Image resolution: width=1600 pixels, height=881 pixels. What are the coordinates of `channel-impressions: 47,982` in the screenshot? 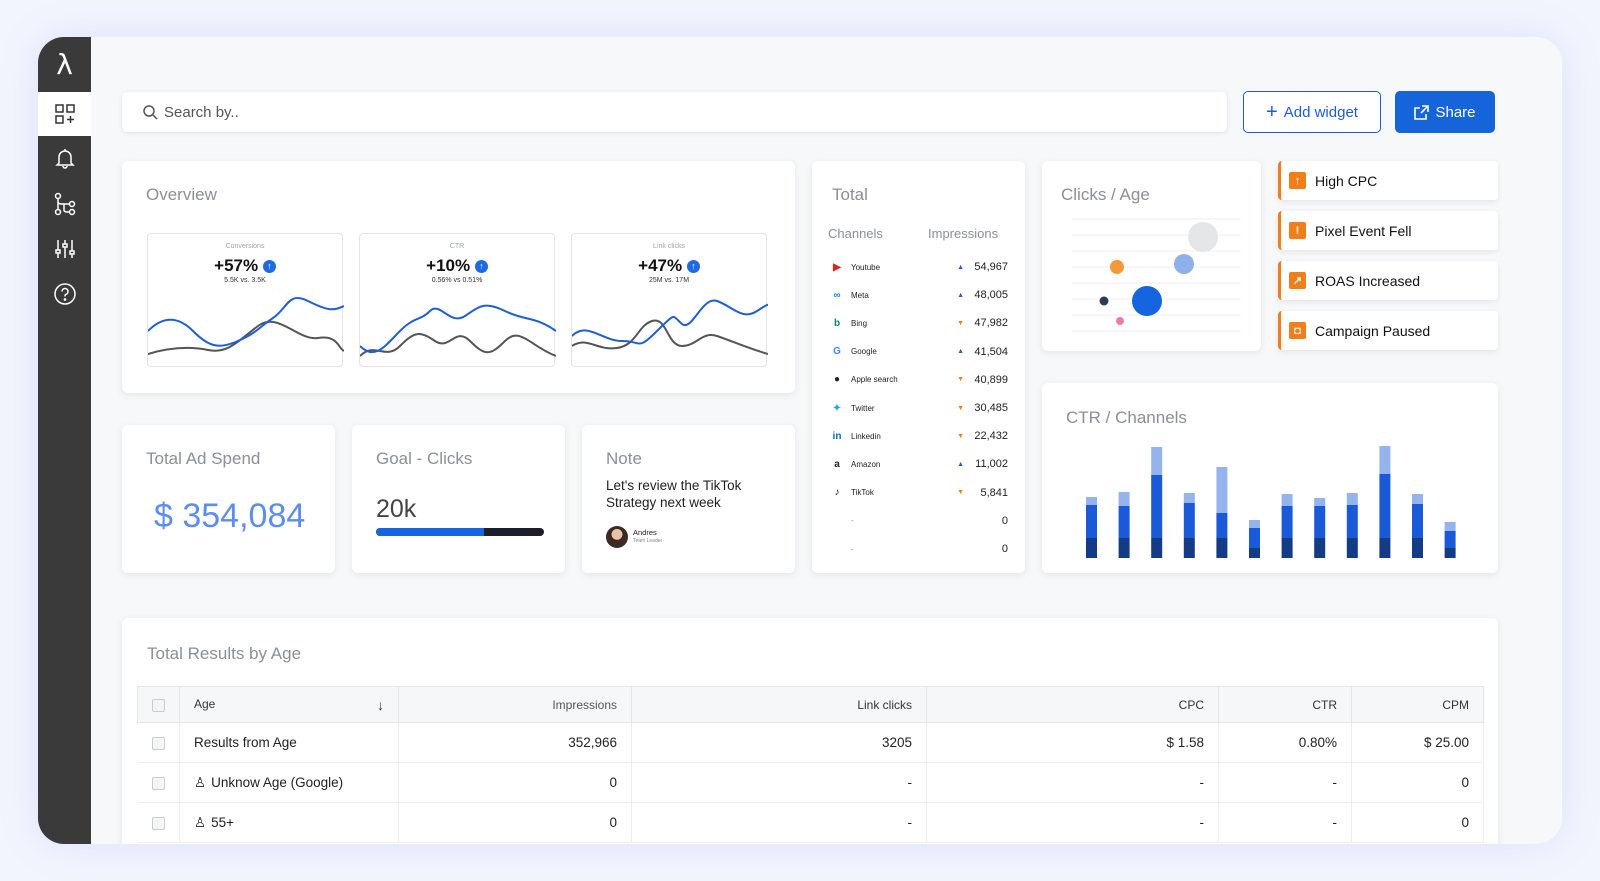 It's located at (991, 323).